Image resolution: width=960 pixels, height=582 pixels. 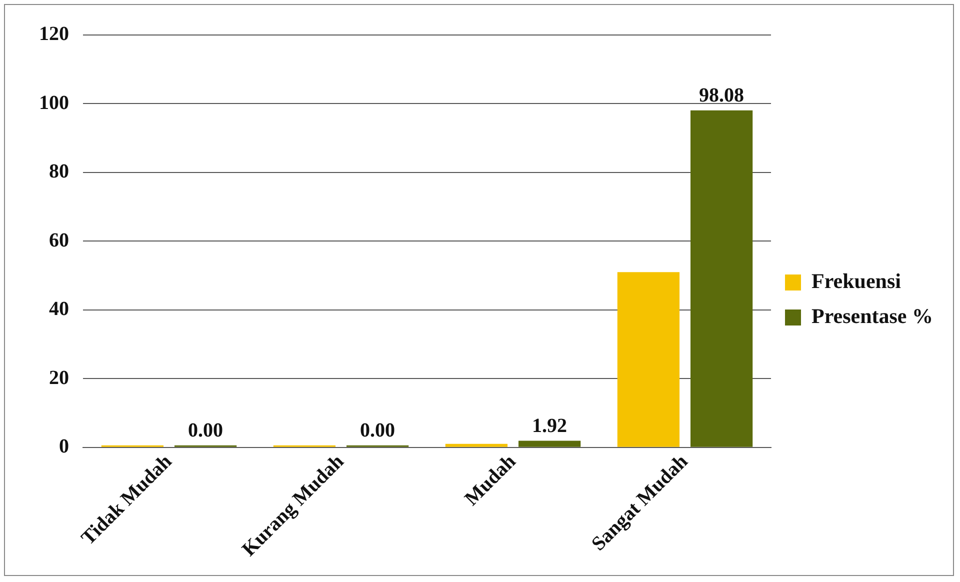 What do you see at coordinates (59, 171) in the screenshot?
I see `y-tick-label: 80` at bounding box center [59, 171].